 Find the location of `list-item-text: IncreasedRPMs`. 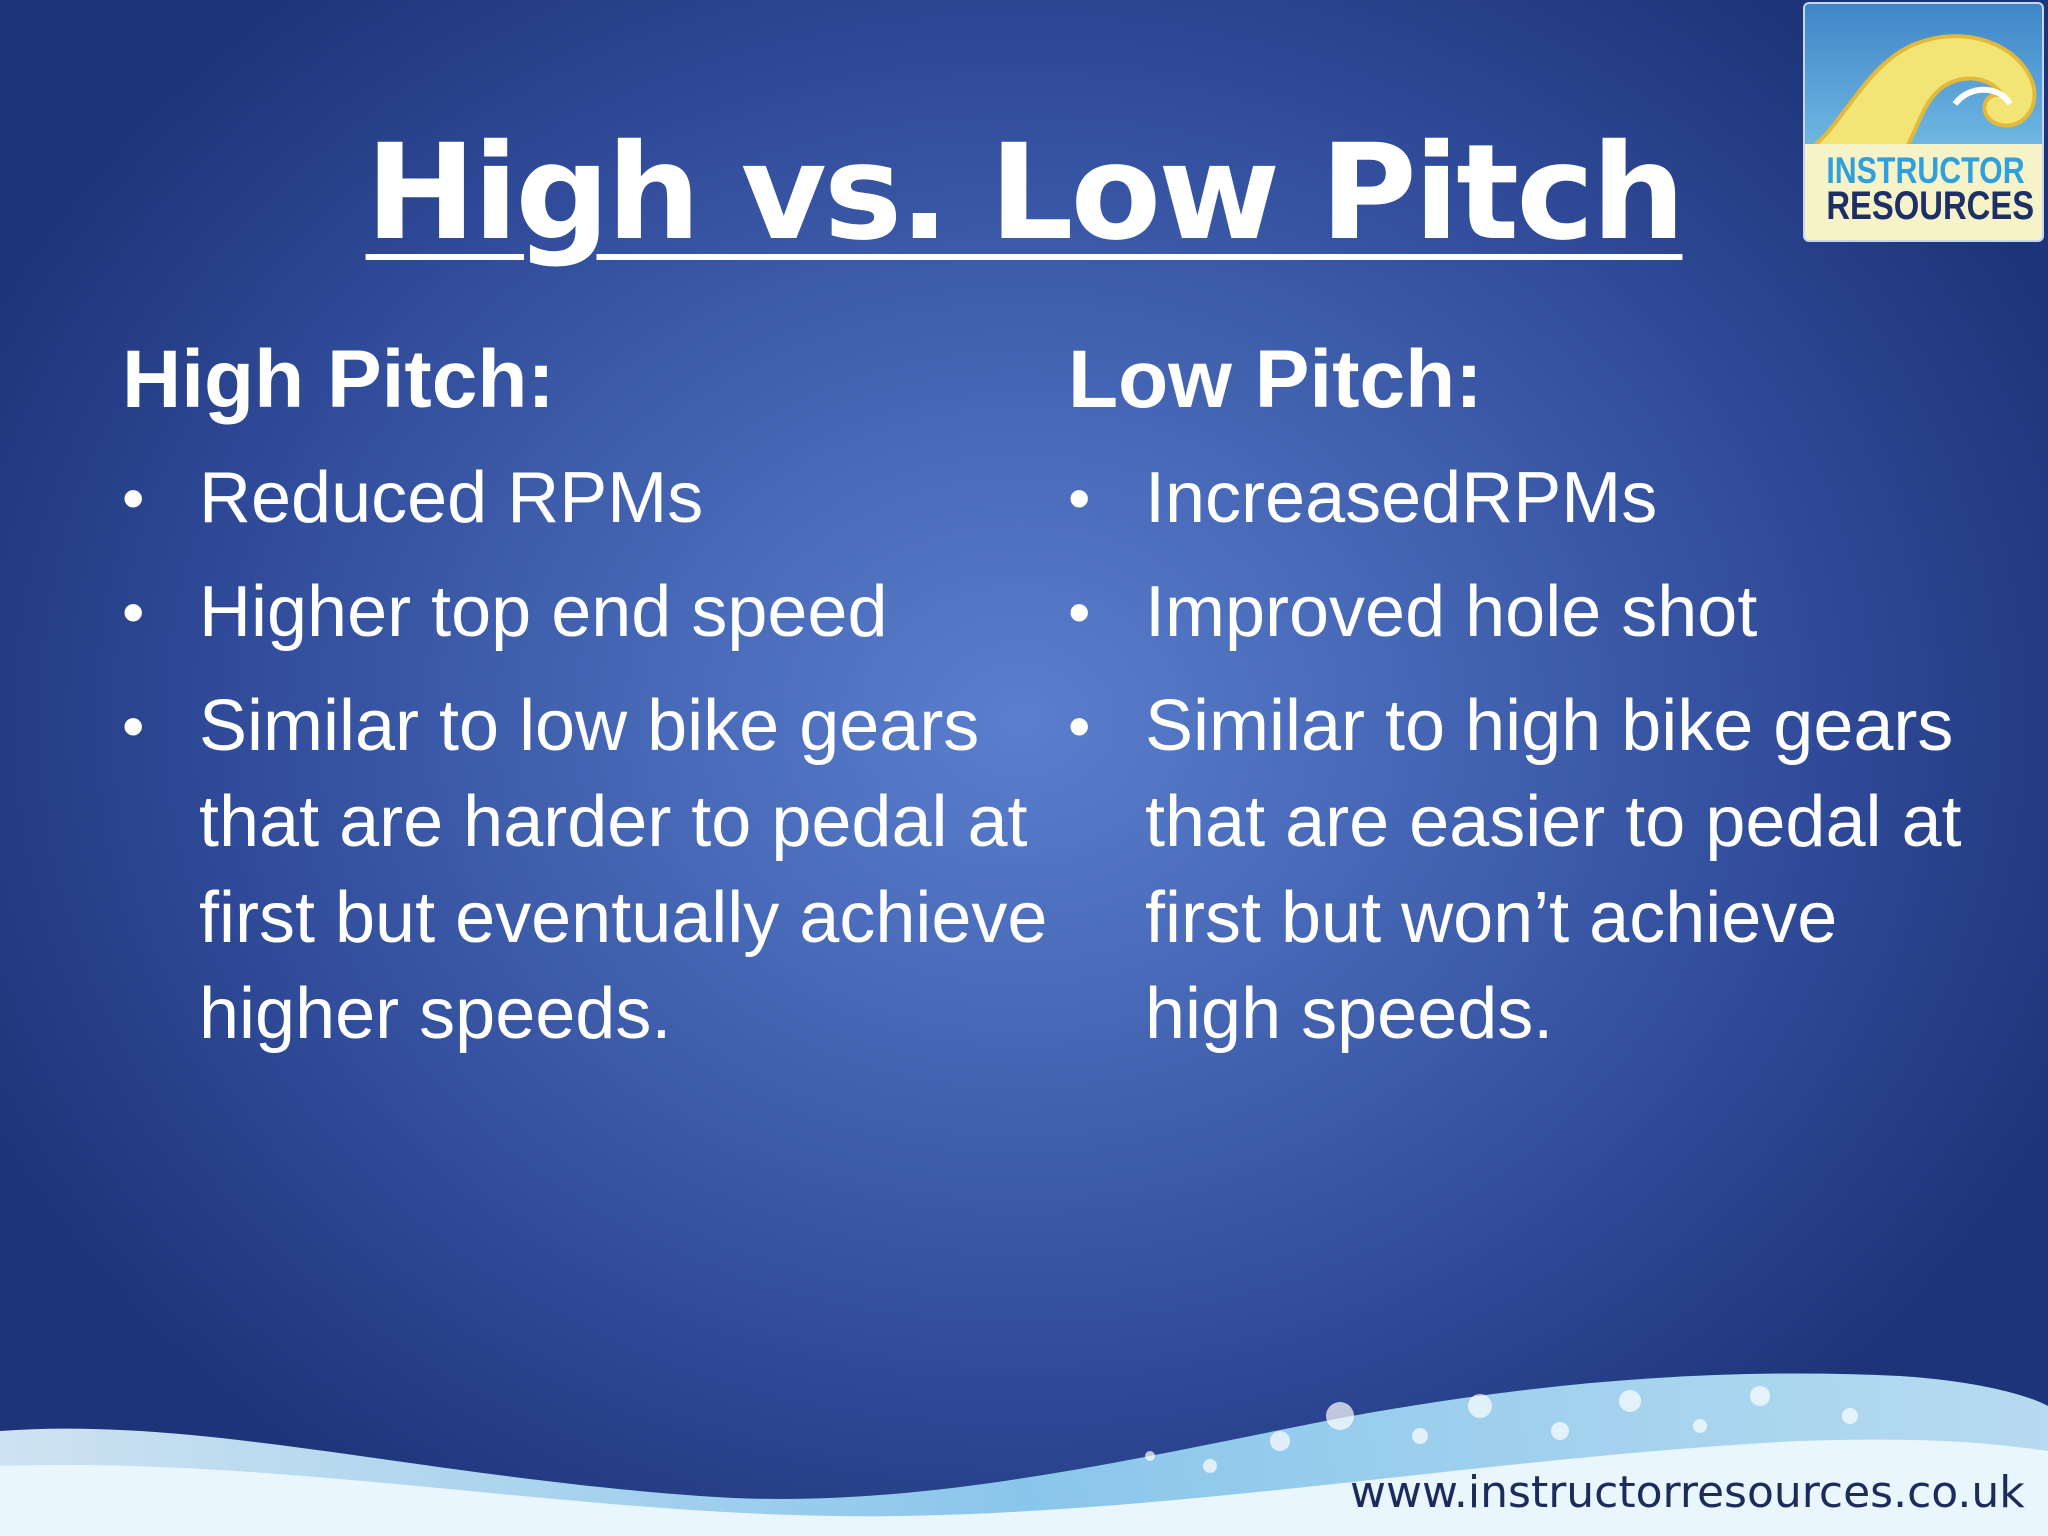

list-item-text: IncreasedRPMs is located at coordinates (1401, 498).